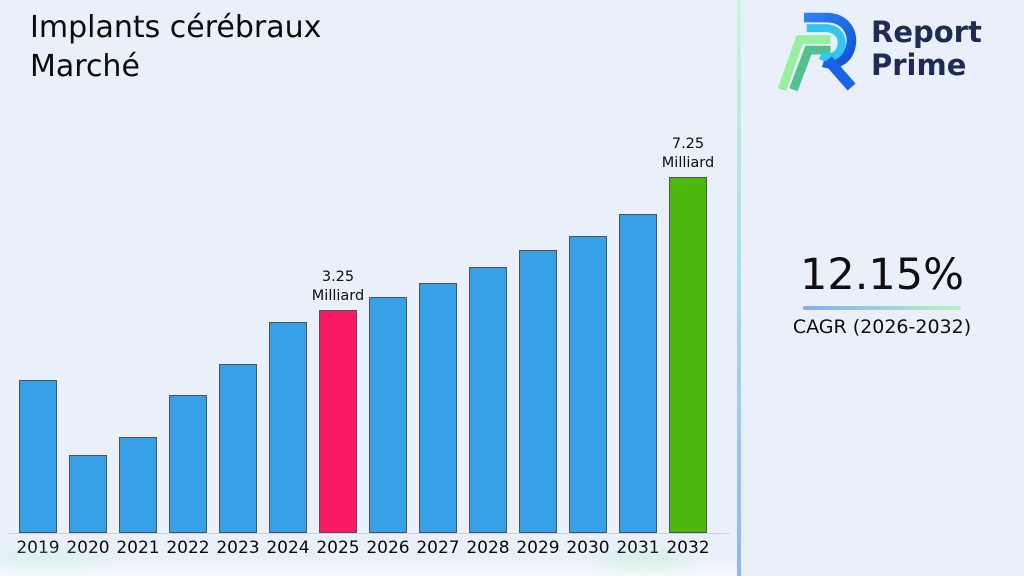 Image resolution: width=1024 pixels, height=576 pixels. Describe the element at coordinates (85, 66) in the screenshot. I see `page-title-line2: Marché` at that location.